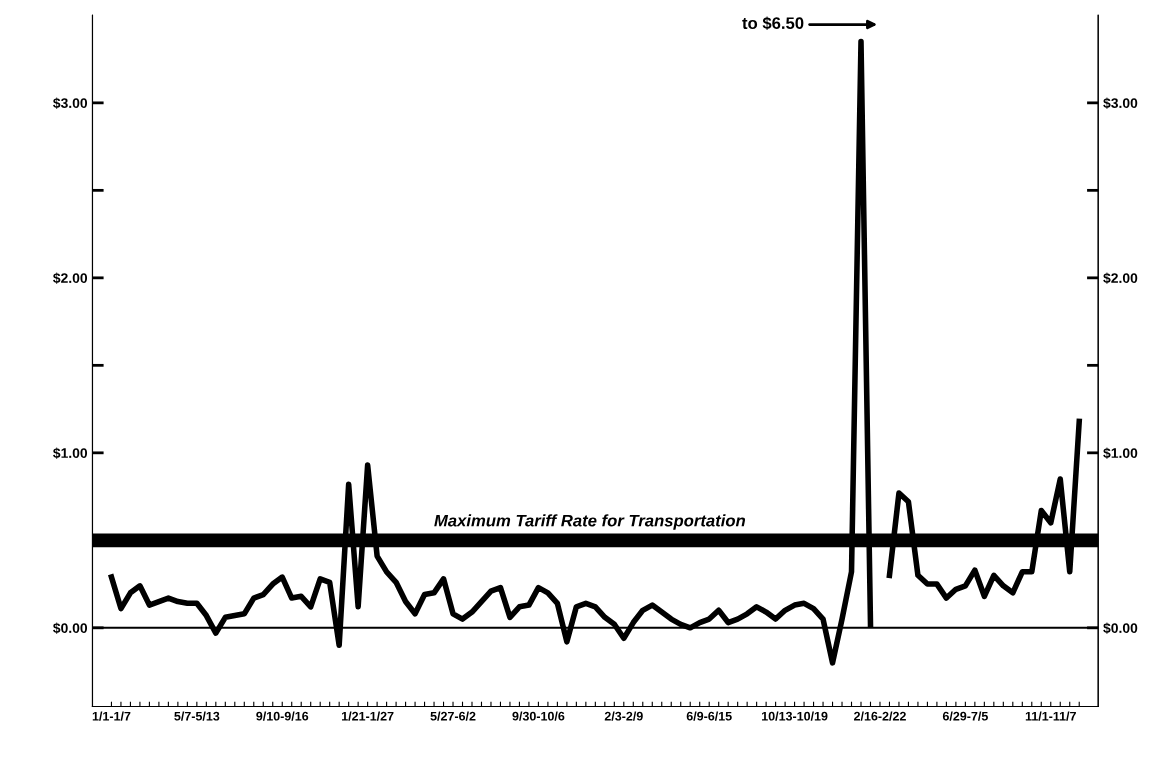  Describe the element at coordinates (368, 716) in the screenshot. I see `x-tick-label: 1/21-1/27` at that location.